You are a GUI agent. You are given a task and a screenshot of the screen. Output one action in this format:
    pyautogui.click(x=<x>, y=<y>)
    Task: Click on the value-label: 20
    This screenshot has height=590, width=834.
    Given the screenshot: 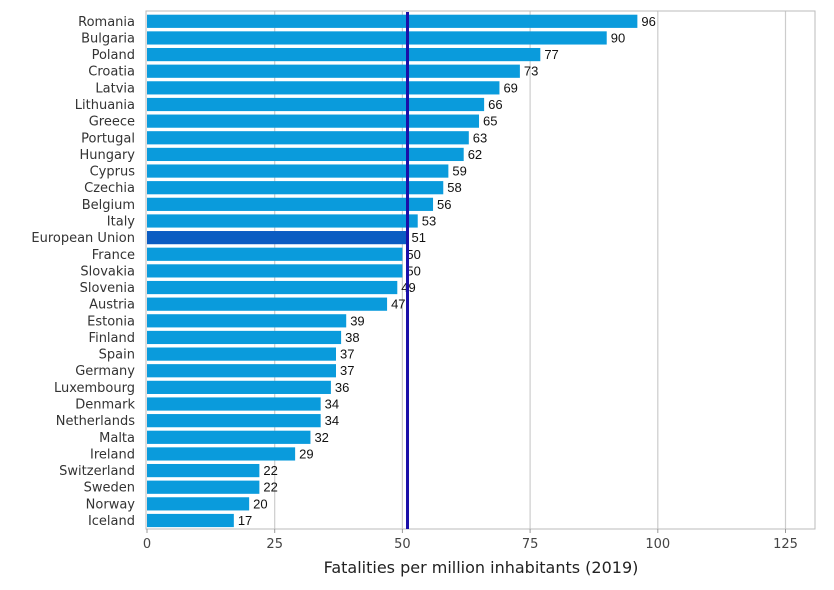 What is the action you would take?
    pyautogui.click(x=260, y=503)
    